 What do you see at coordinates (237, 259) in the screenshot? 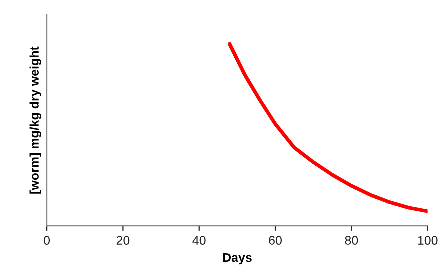
I see `x-axis-title: Days` at bounding box center [237, 259].